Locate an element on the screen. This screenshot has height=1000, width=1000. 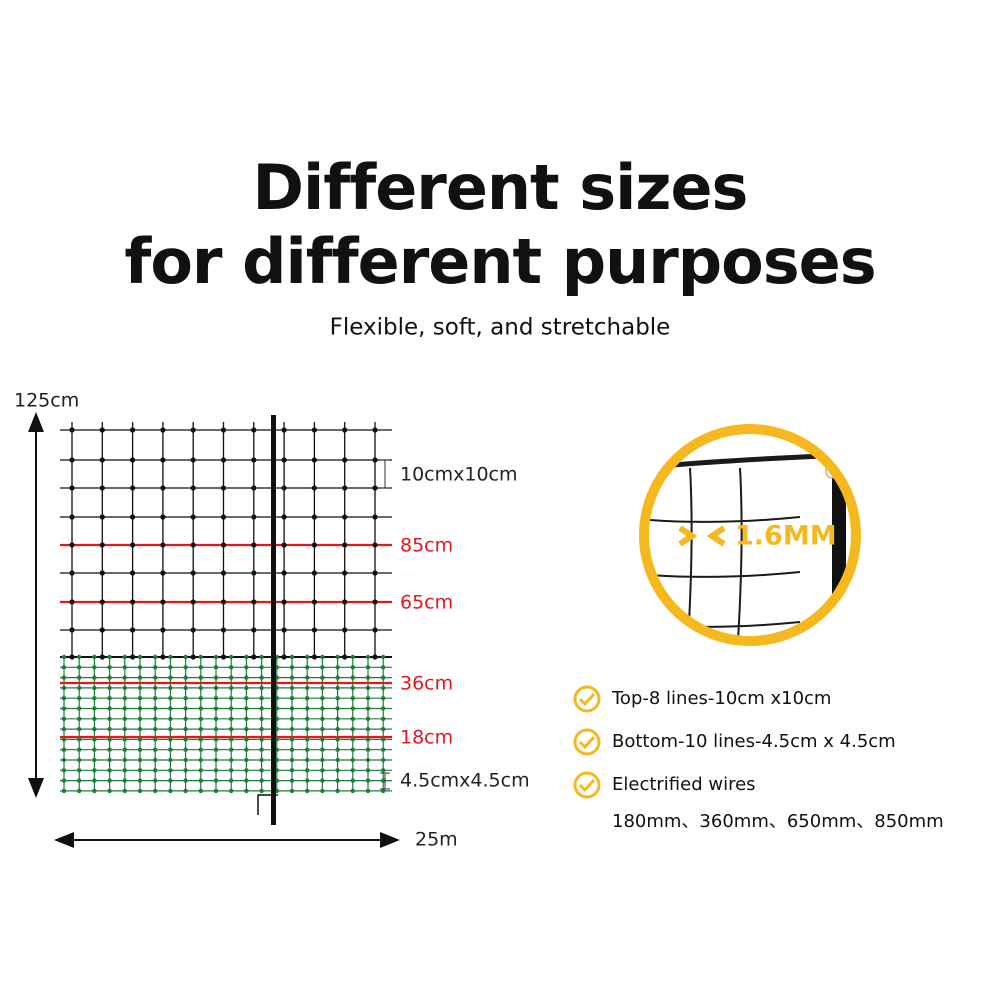
mesh-label: 4.5cmx4.5cm is located at coordinates (465, 781).